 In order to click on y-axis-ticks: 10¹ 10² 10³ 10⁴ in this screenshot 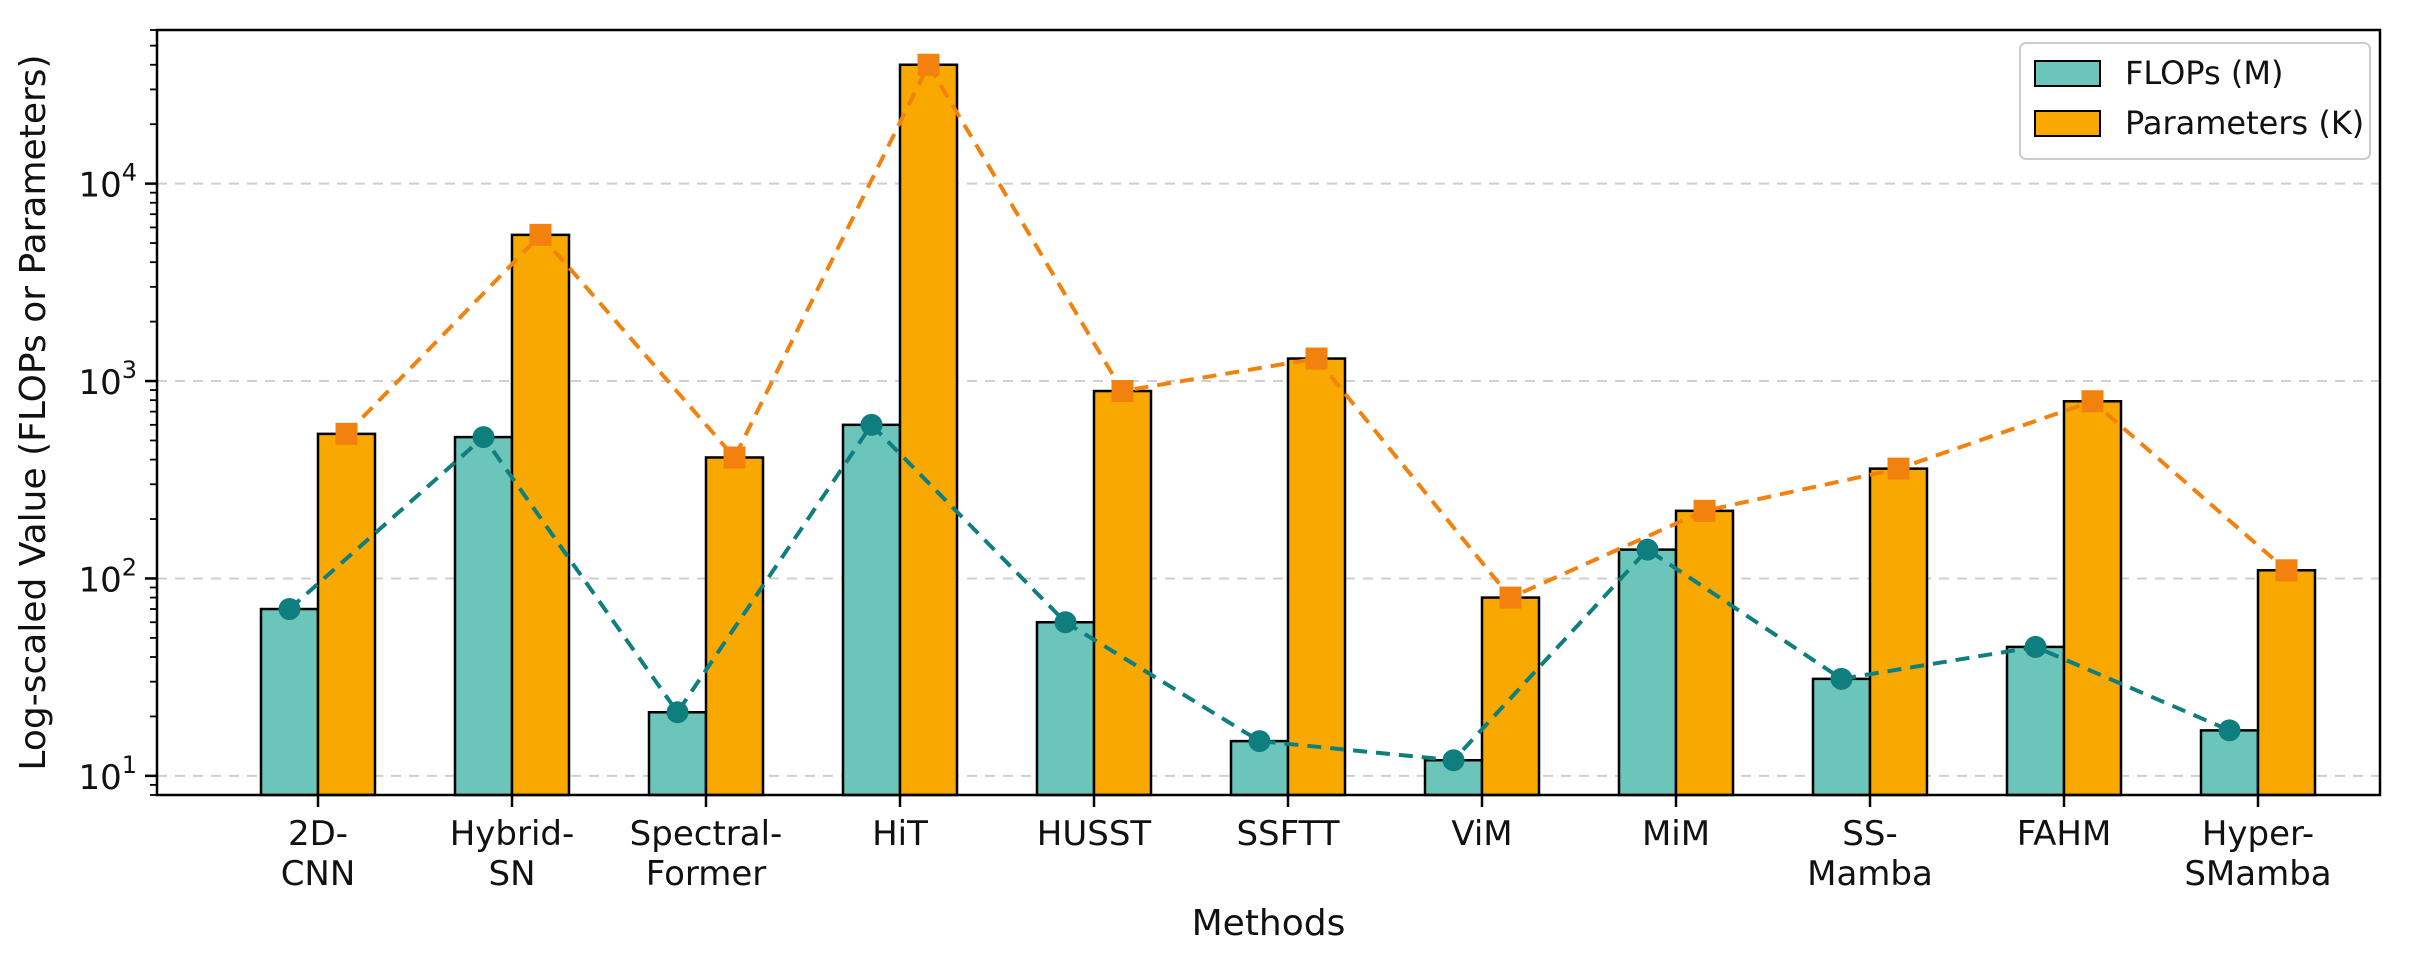, I will do `click(117, 413)`.